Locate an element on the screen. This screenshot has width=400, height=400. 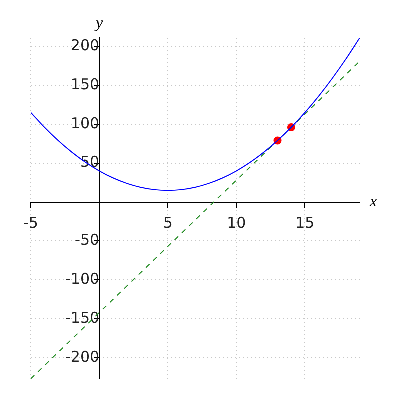
y-tick-label: -50 is located at coordinates (87, 240).